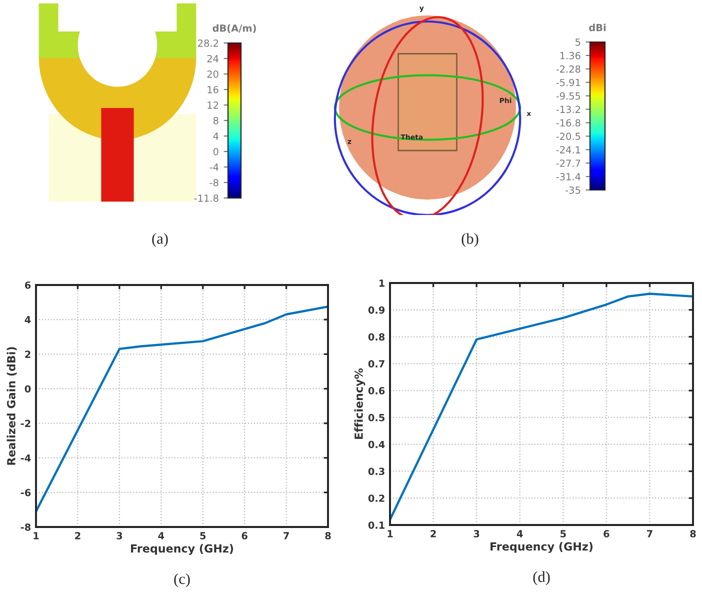 This screenshot has height=594, width=702. I want to click on text: dBi, so click(597, 28).